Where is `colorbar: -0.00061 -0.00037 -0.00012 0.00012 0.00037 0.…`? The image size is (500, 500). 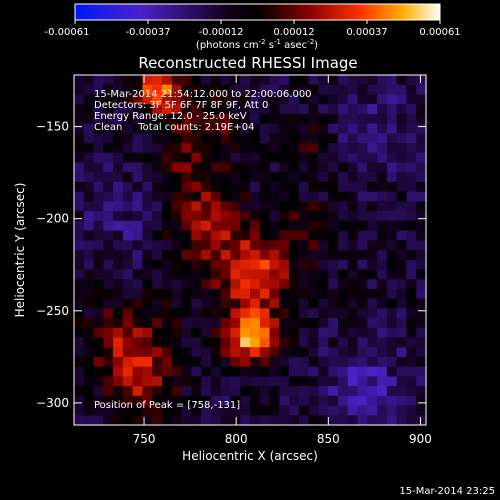
colorbar: -0.00061 -0.00037 -0.00012 0.00012 0.00037 0.… is located at coordinates (253, 27).